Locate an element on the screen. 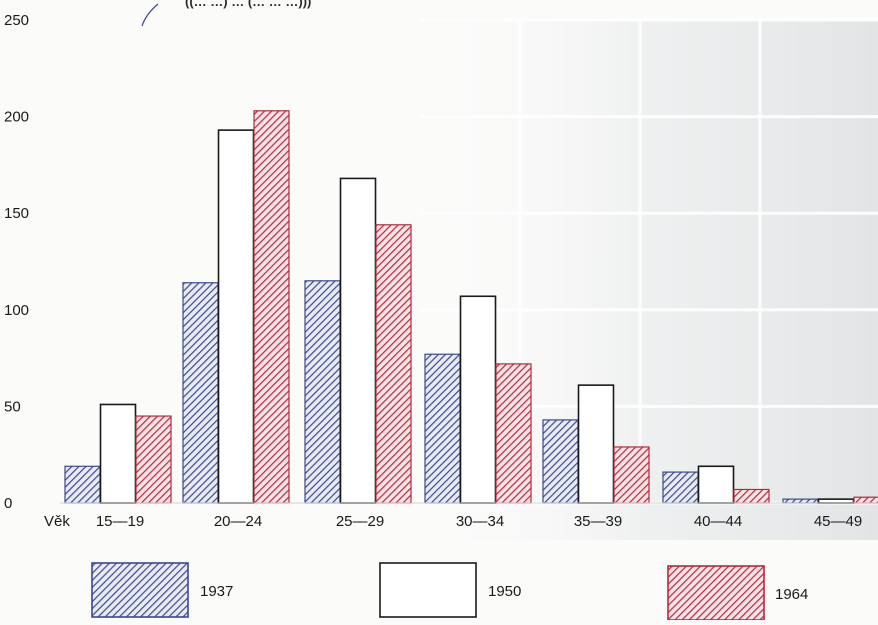  chart-title-fragment: ((… …) … (… … …))) is located at coordinates (248, 4).